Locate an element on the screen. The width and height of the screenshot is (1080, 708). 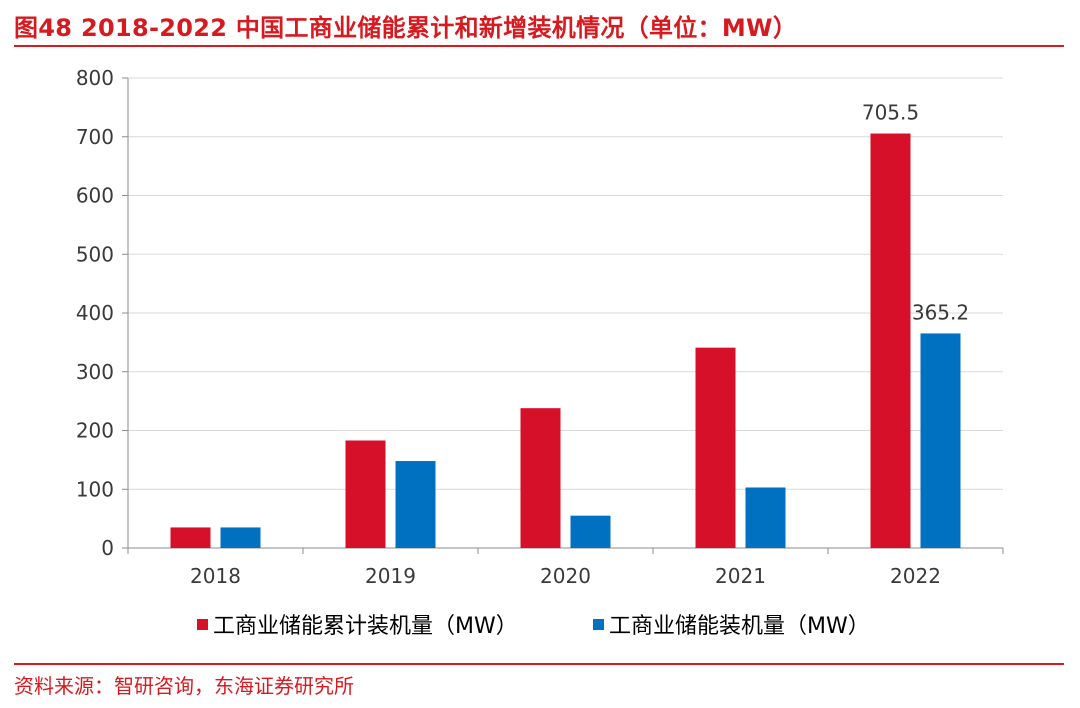
x-tick-label: 2021 is located at coordinates (740, 576).